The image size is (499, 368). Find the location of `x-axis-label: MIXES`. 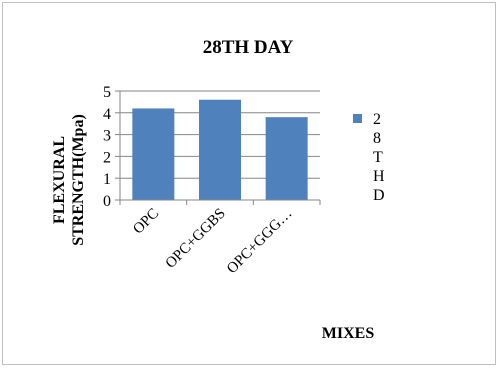

x-axis-label: MIXES is located at coordinates (348, 333).